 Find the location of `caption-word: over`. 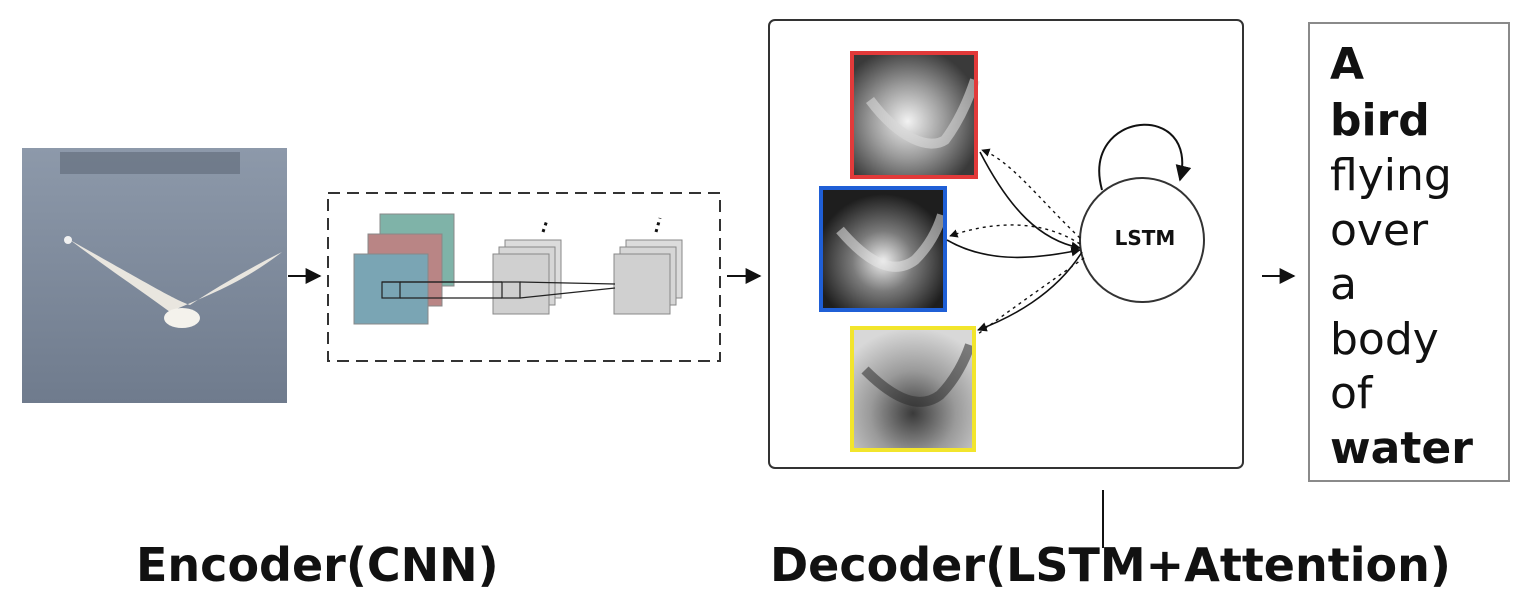

caption-word: over is located at coordinates (1379, 230).